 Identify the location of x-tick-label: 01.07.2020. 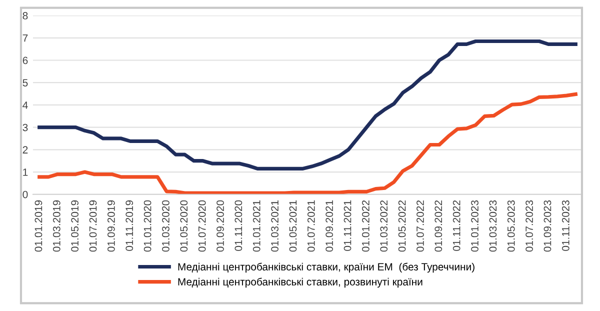
(202, 226).